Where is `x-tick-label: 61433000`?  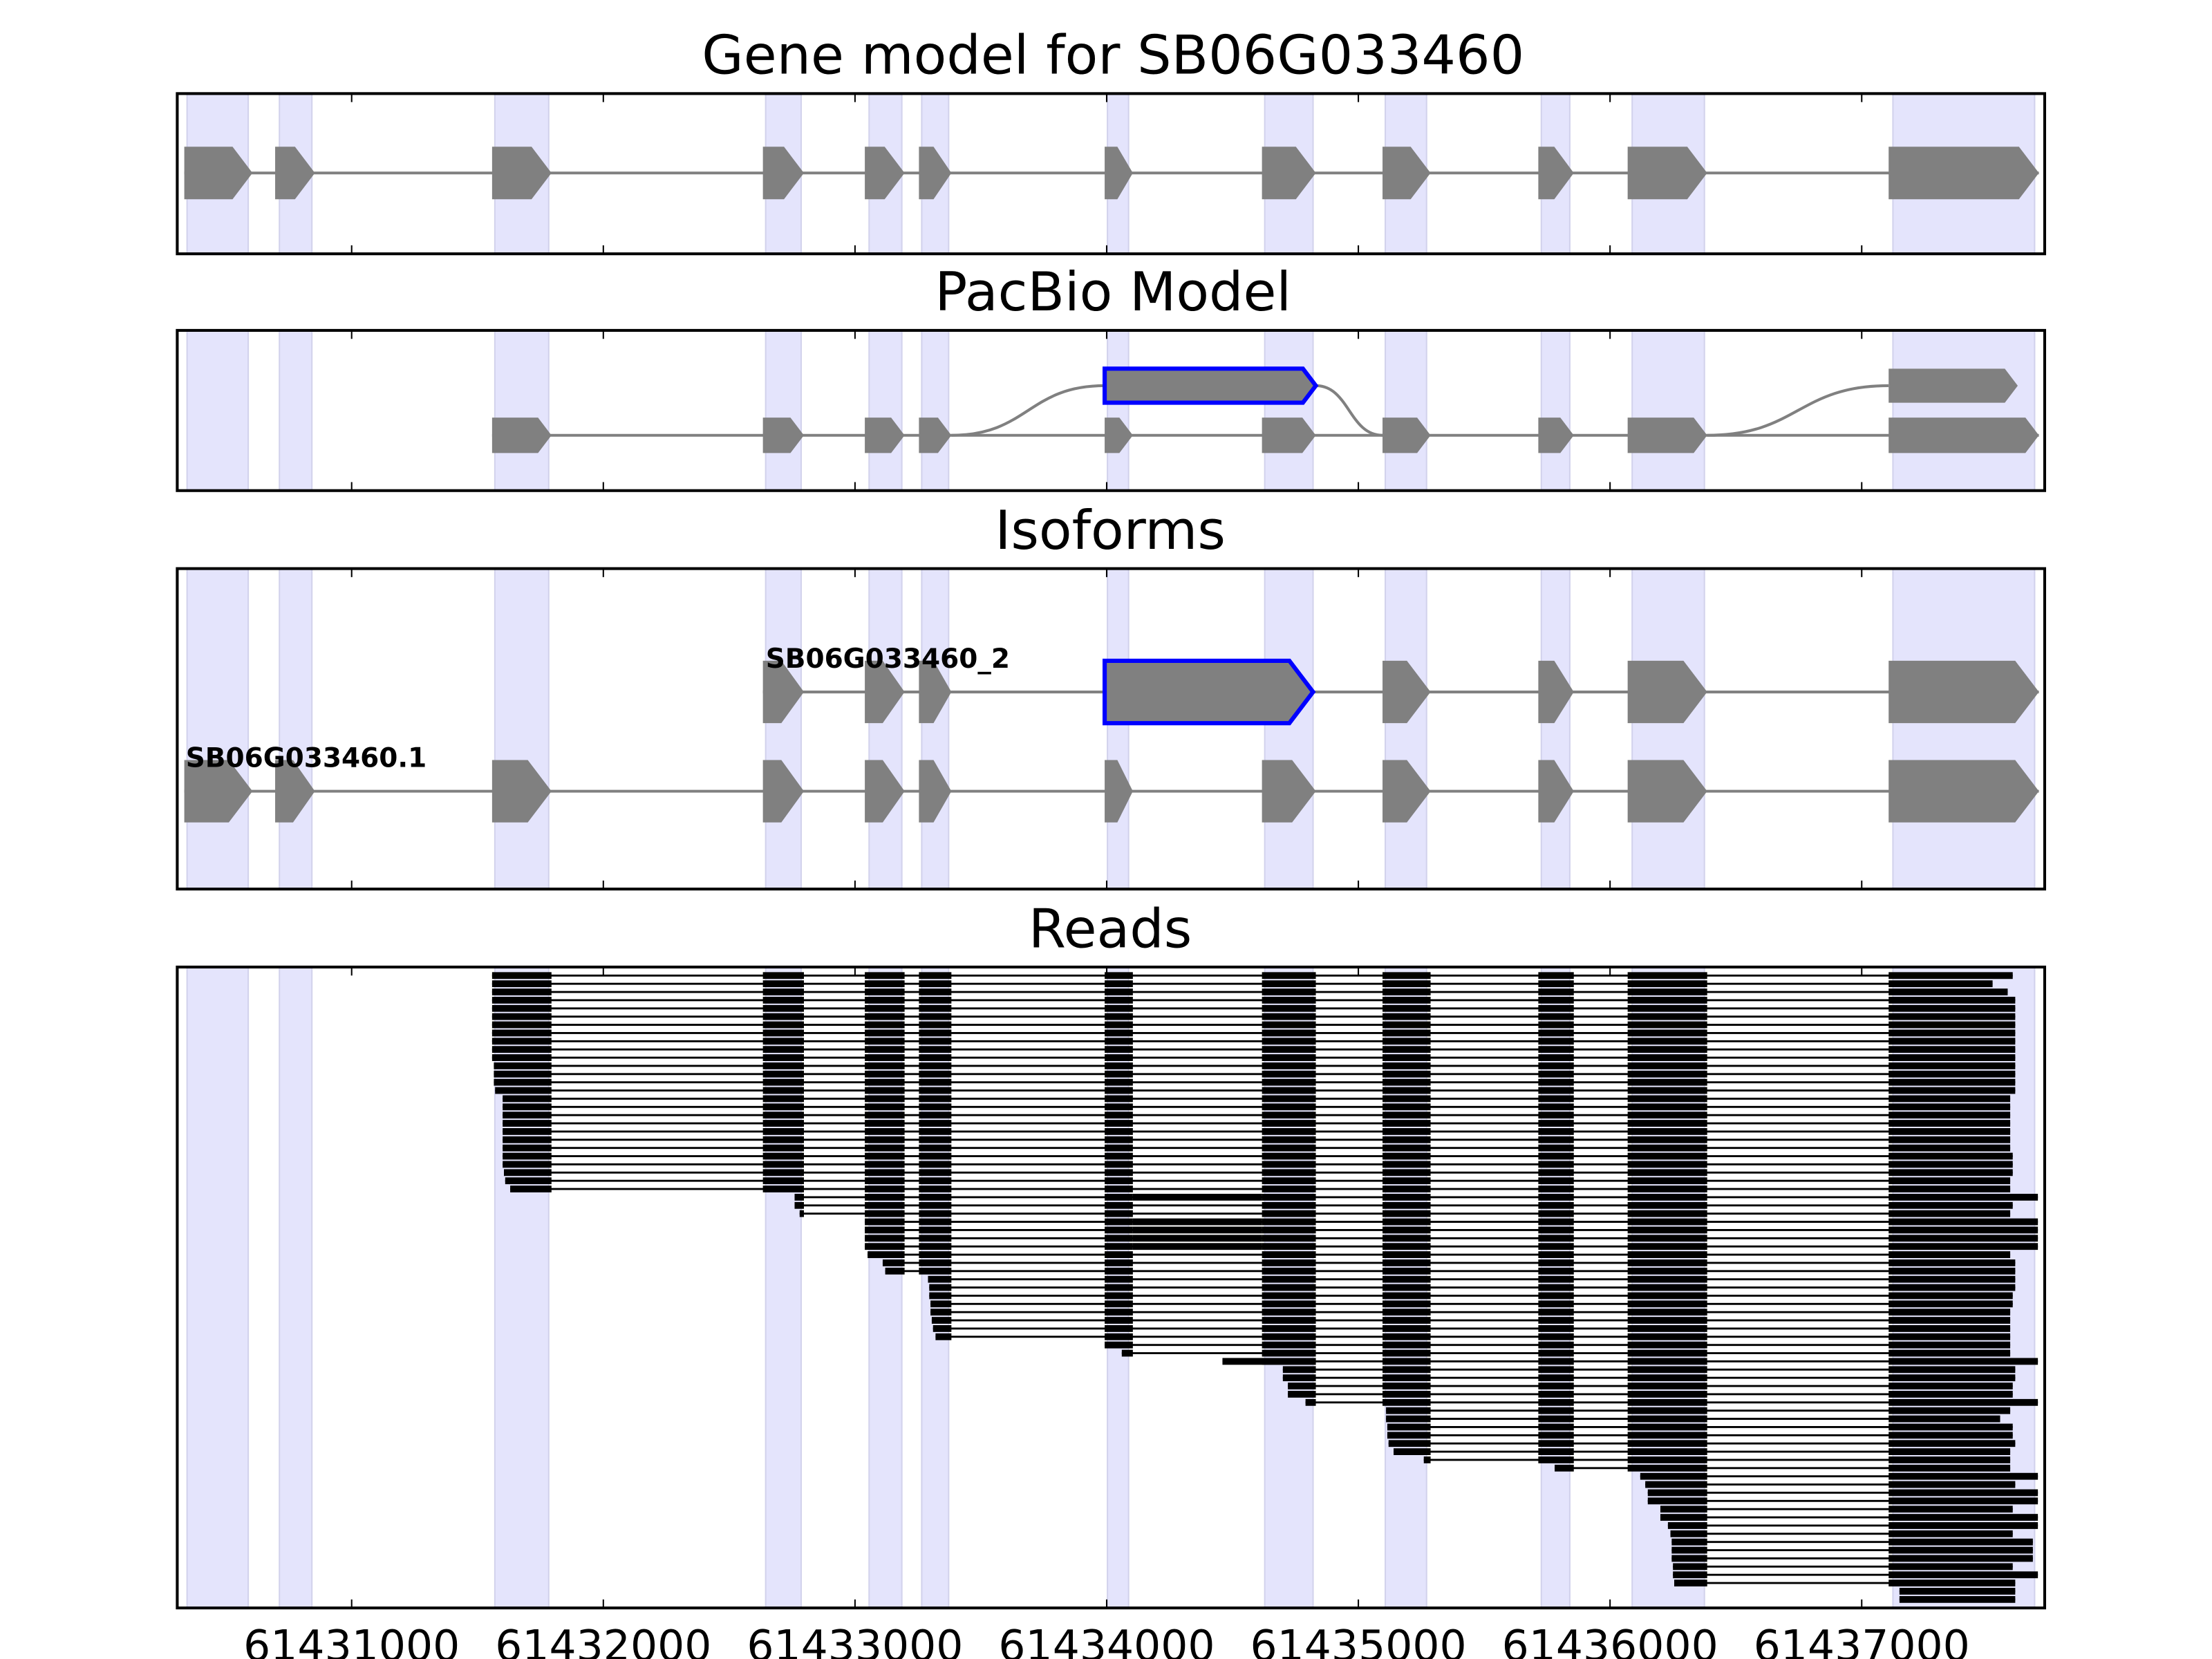
x-tick-label: 61433000 is located at coordinates (855, 1640).